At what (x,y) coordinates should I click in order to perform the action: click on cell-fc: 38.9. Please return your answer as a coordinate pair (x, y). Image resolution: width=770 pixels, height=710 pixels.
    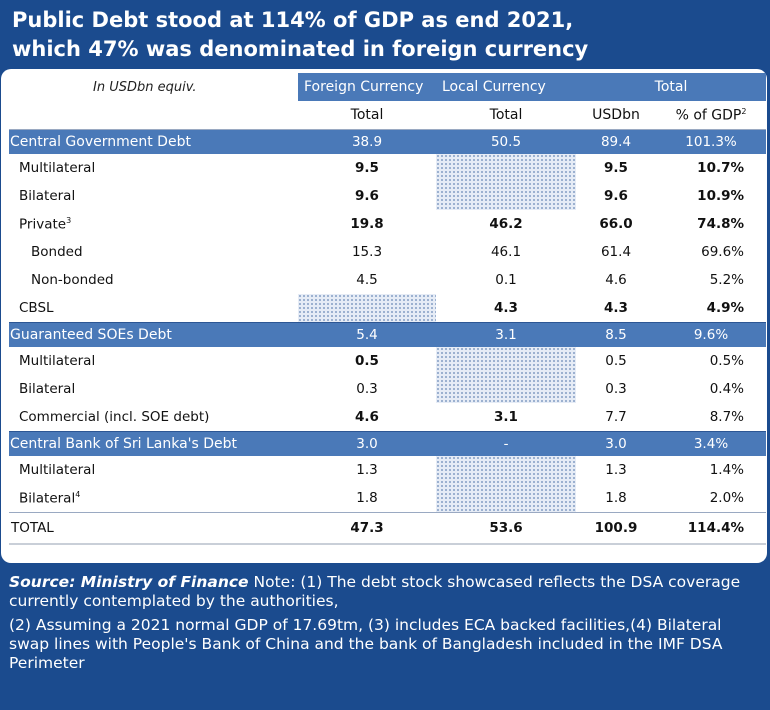
    Looking at the image, I should click on (367, 141).